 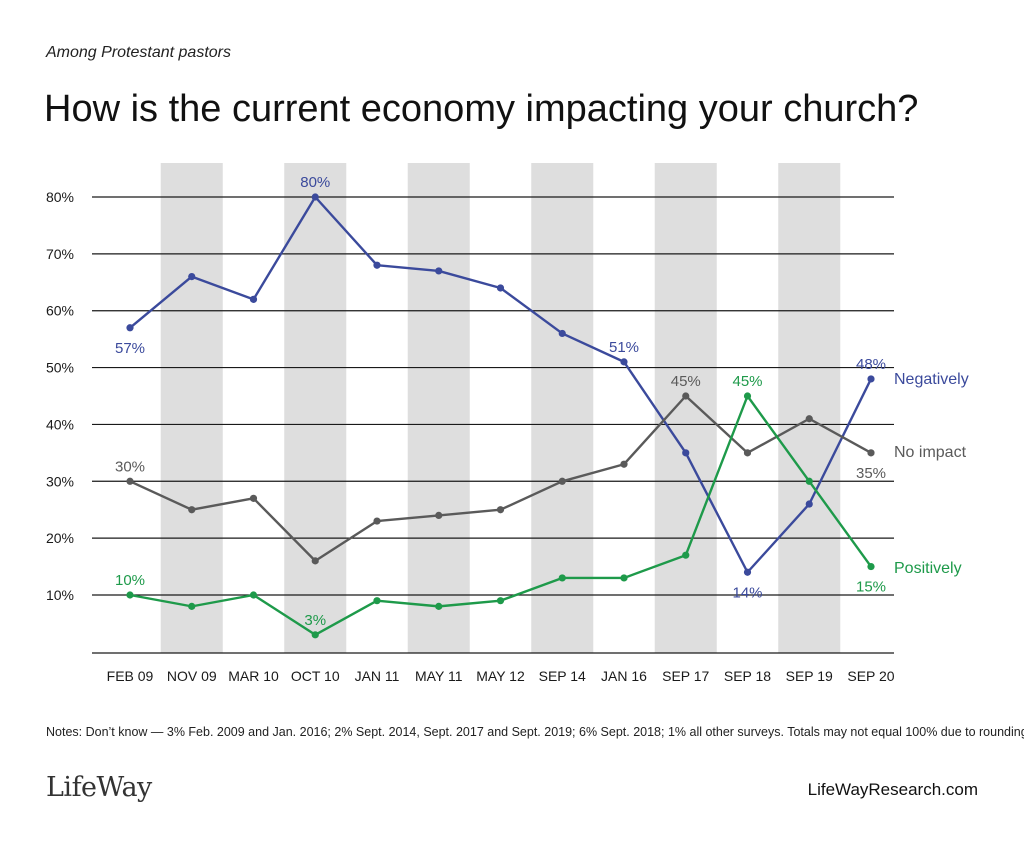 What do you see at coordinates (315, 676) in the screenshot?
I see `x-tick-label: OCT 10` at bounding box center [315, 676].